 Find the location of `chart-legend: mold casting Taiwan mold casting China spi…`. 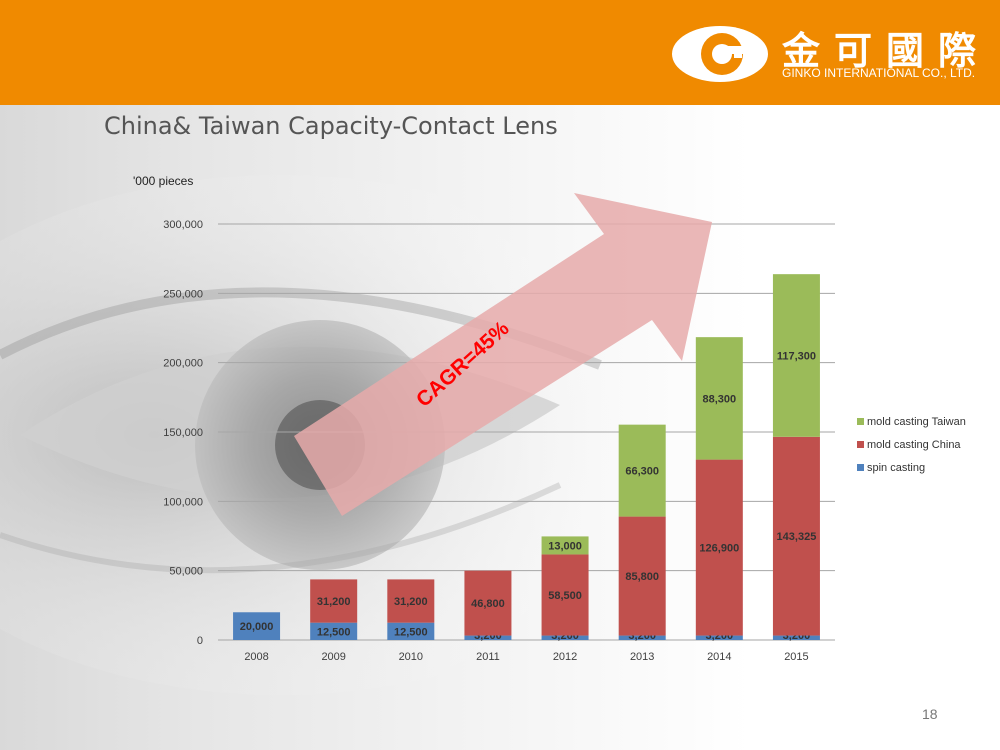

chart-legend: mold casting Taiwan mold casting China spi… is located at coordinates (911, 444).